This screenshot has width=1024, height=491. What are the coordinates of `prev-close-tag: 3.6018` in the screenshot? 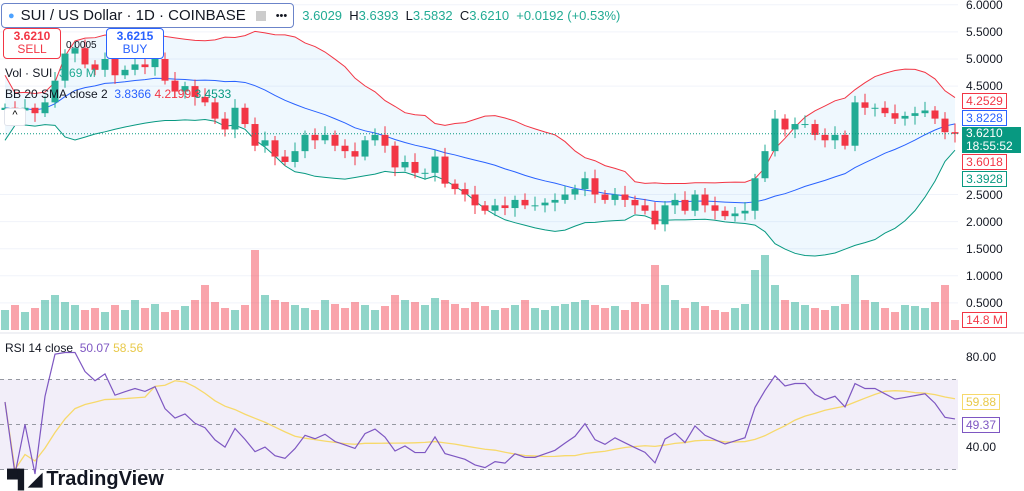 It's located at (984, 162).